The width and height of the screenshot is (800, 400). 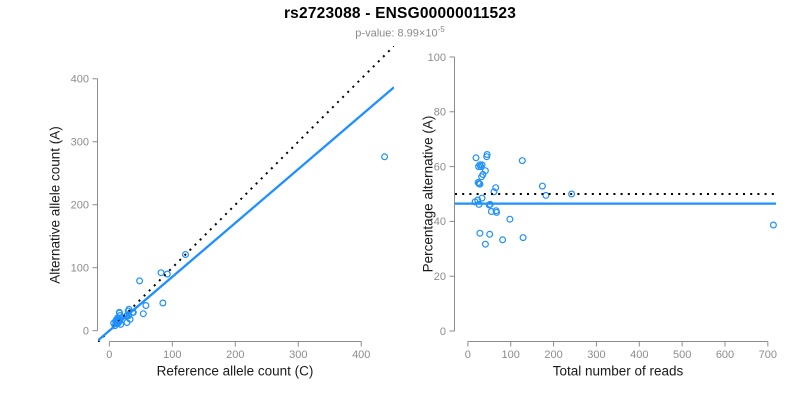 I want to click on x-tick-label: 500, so click(x=682, y=355).